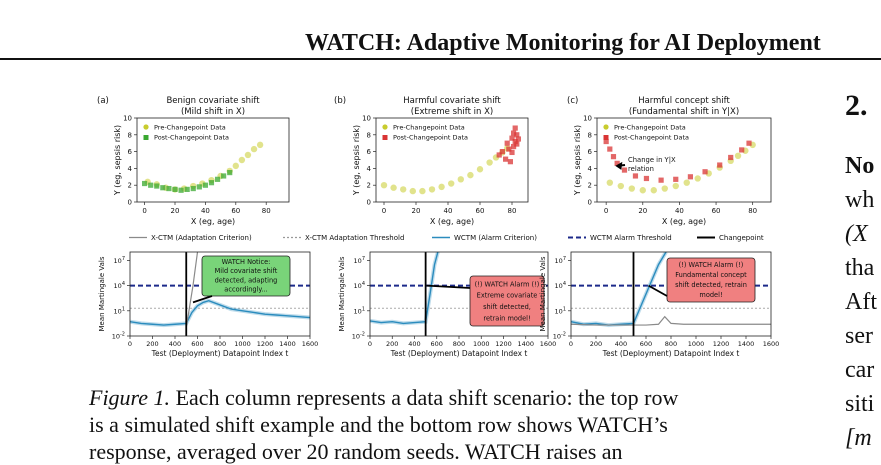 This screenshot has width=881, height=465. I want to click on monitor-panel-b-xtick-label: 800, so click(459, 344).